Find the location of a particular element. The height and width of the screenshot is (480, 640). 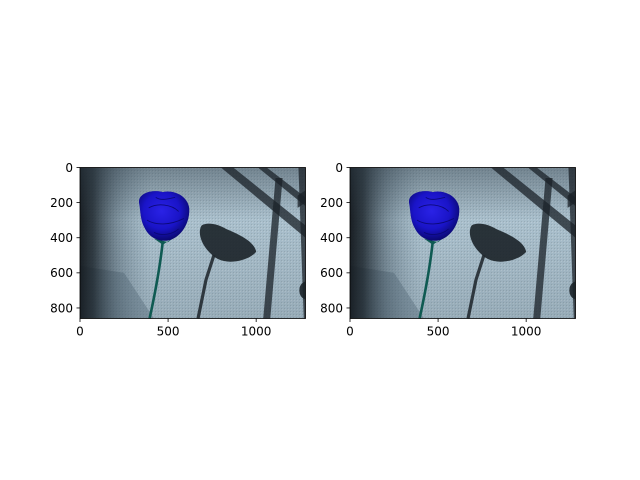

image-panel-2: 0 500 1000 0 200 400 600 800 is located at coordinates (448, 250).